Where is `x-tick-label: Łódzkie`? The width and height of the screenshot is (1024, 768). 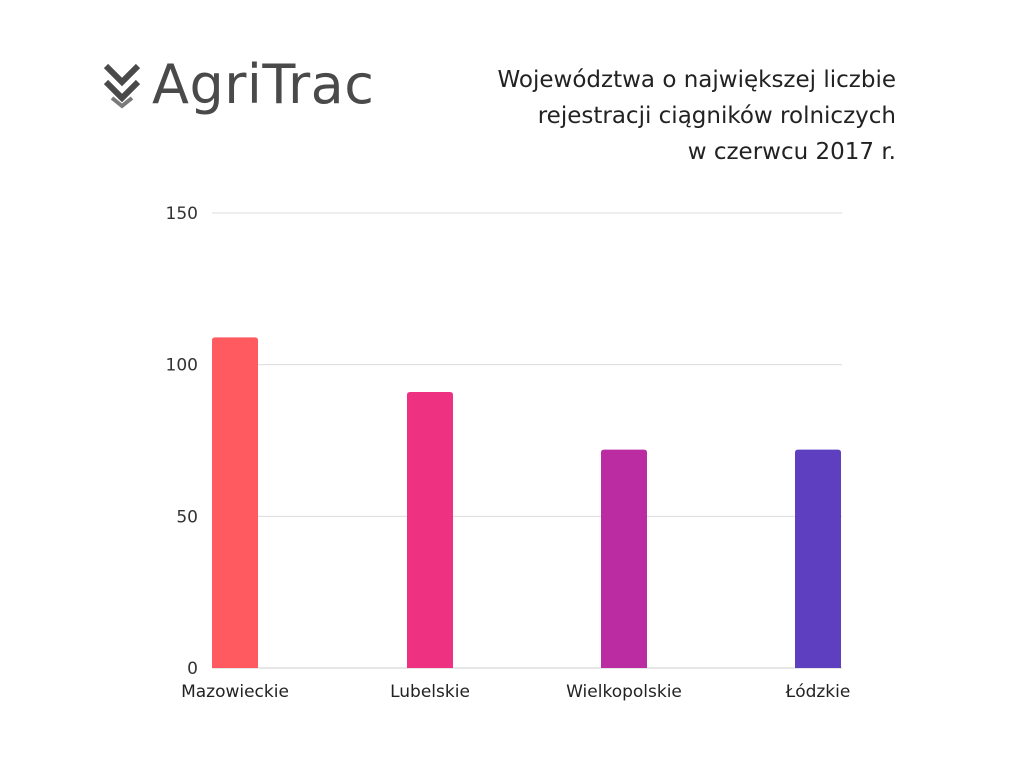 x-tick-label: Łódzkie is located at coordinates (818, 692).